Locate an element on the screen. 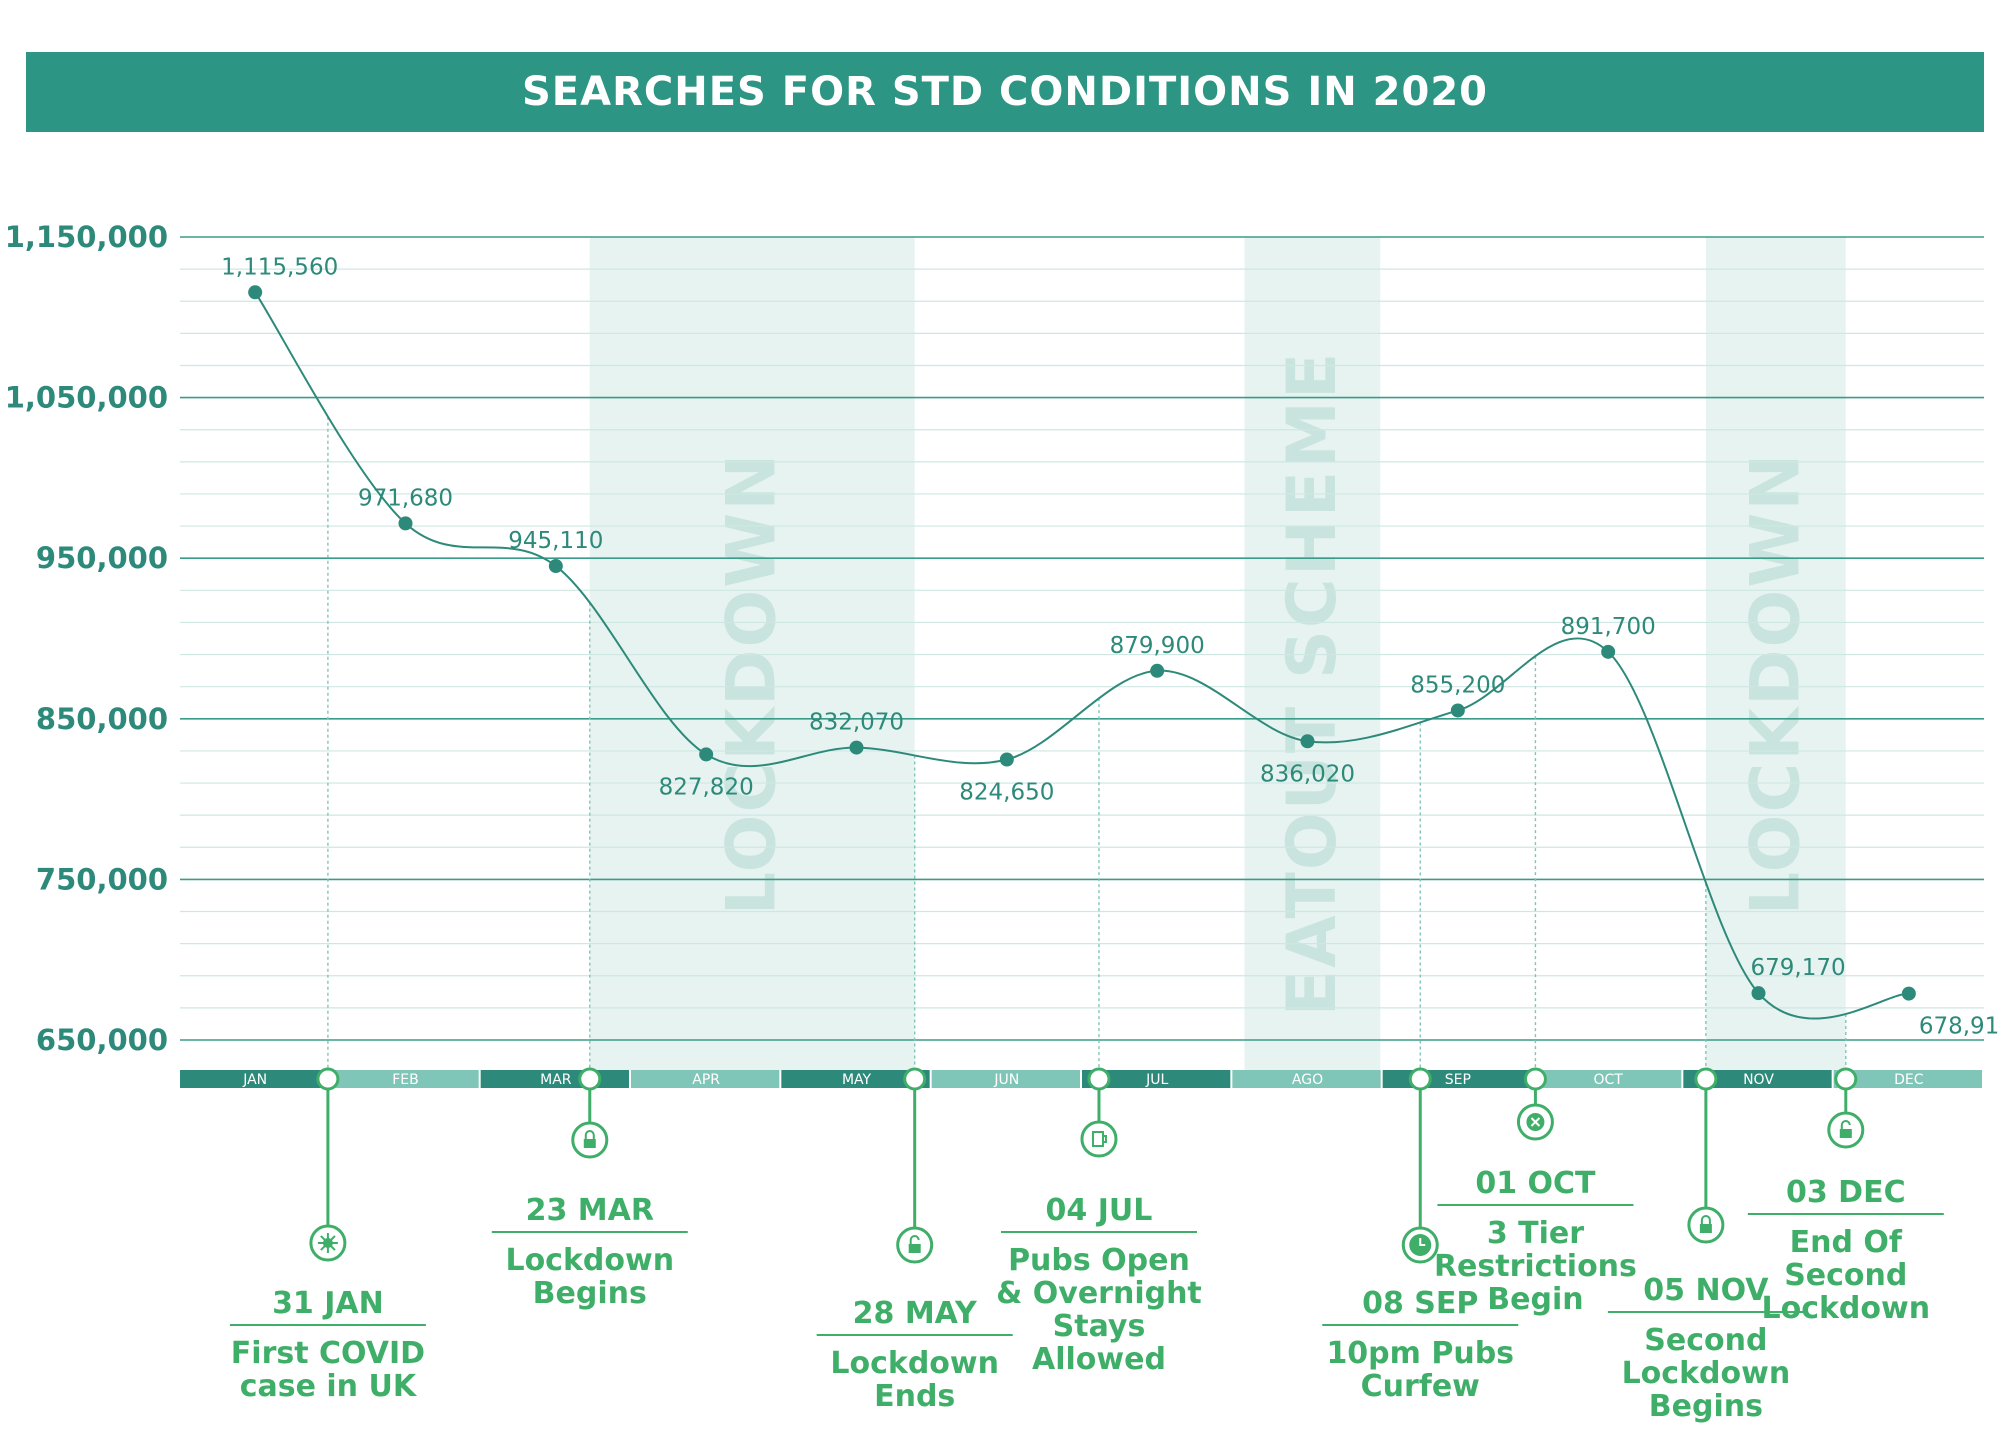  data-label: 855,200 is located at coordinates (1457, 685).